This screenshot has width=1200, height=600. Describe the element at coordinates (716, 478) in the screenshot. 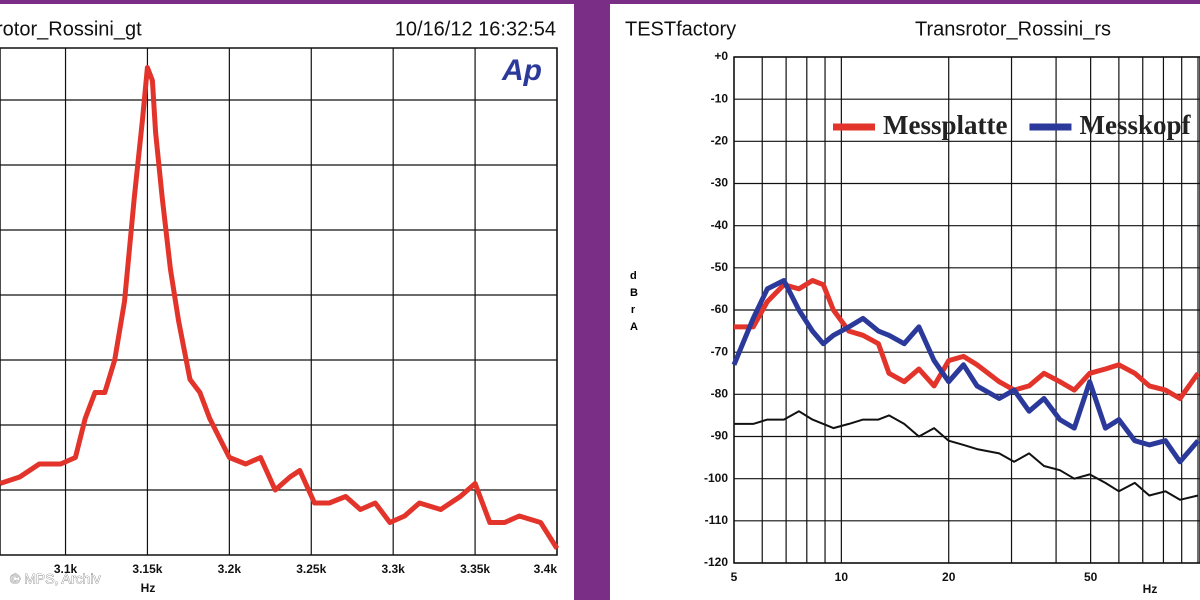

I see `y-tick-label: -100` at that location.